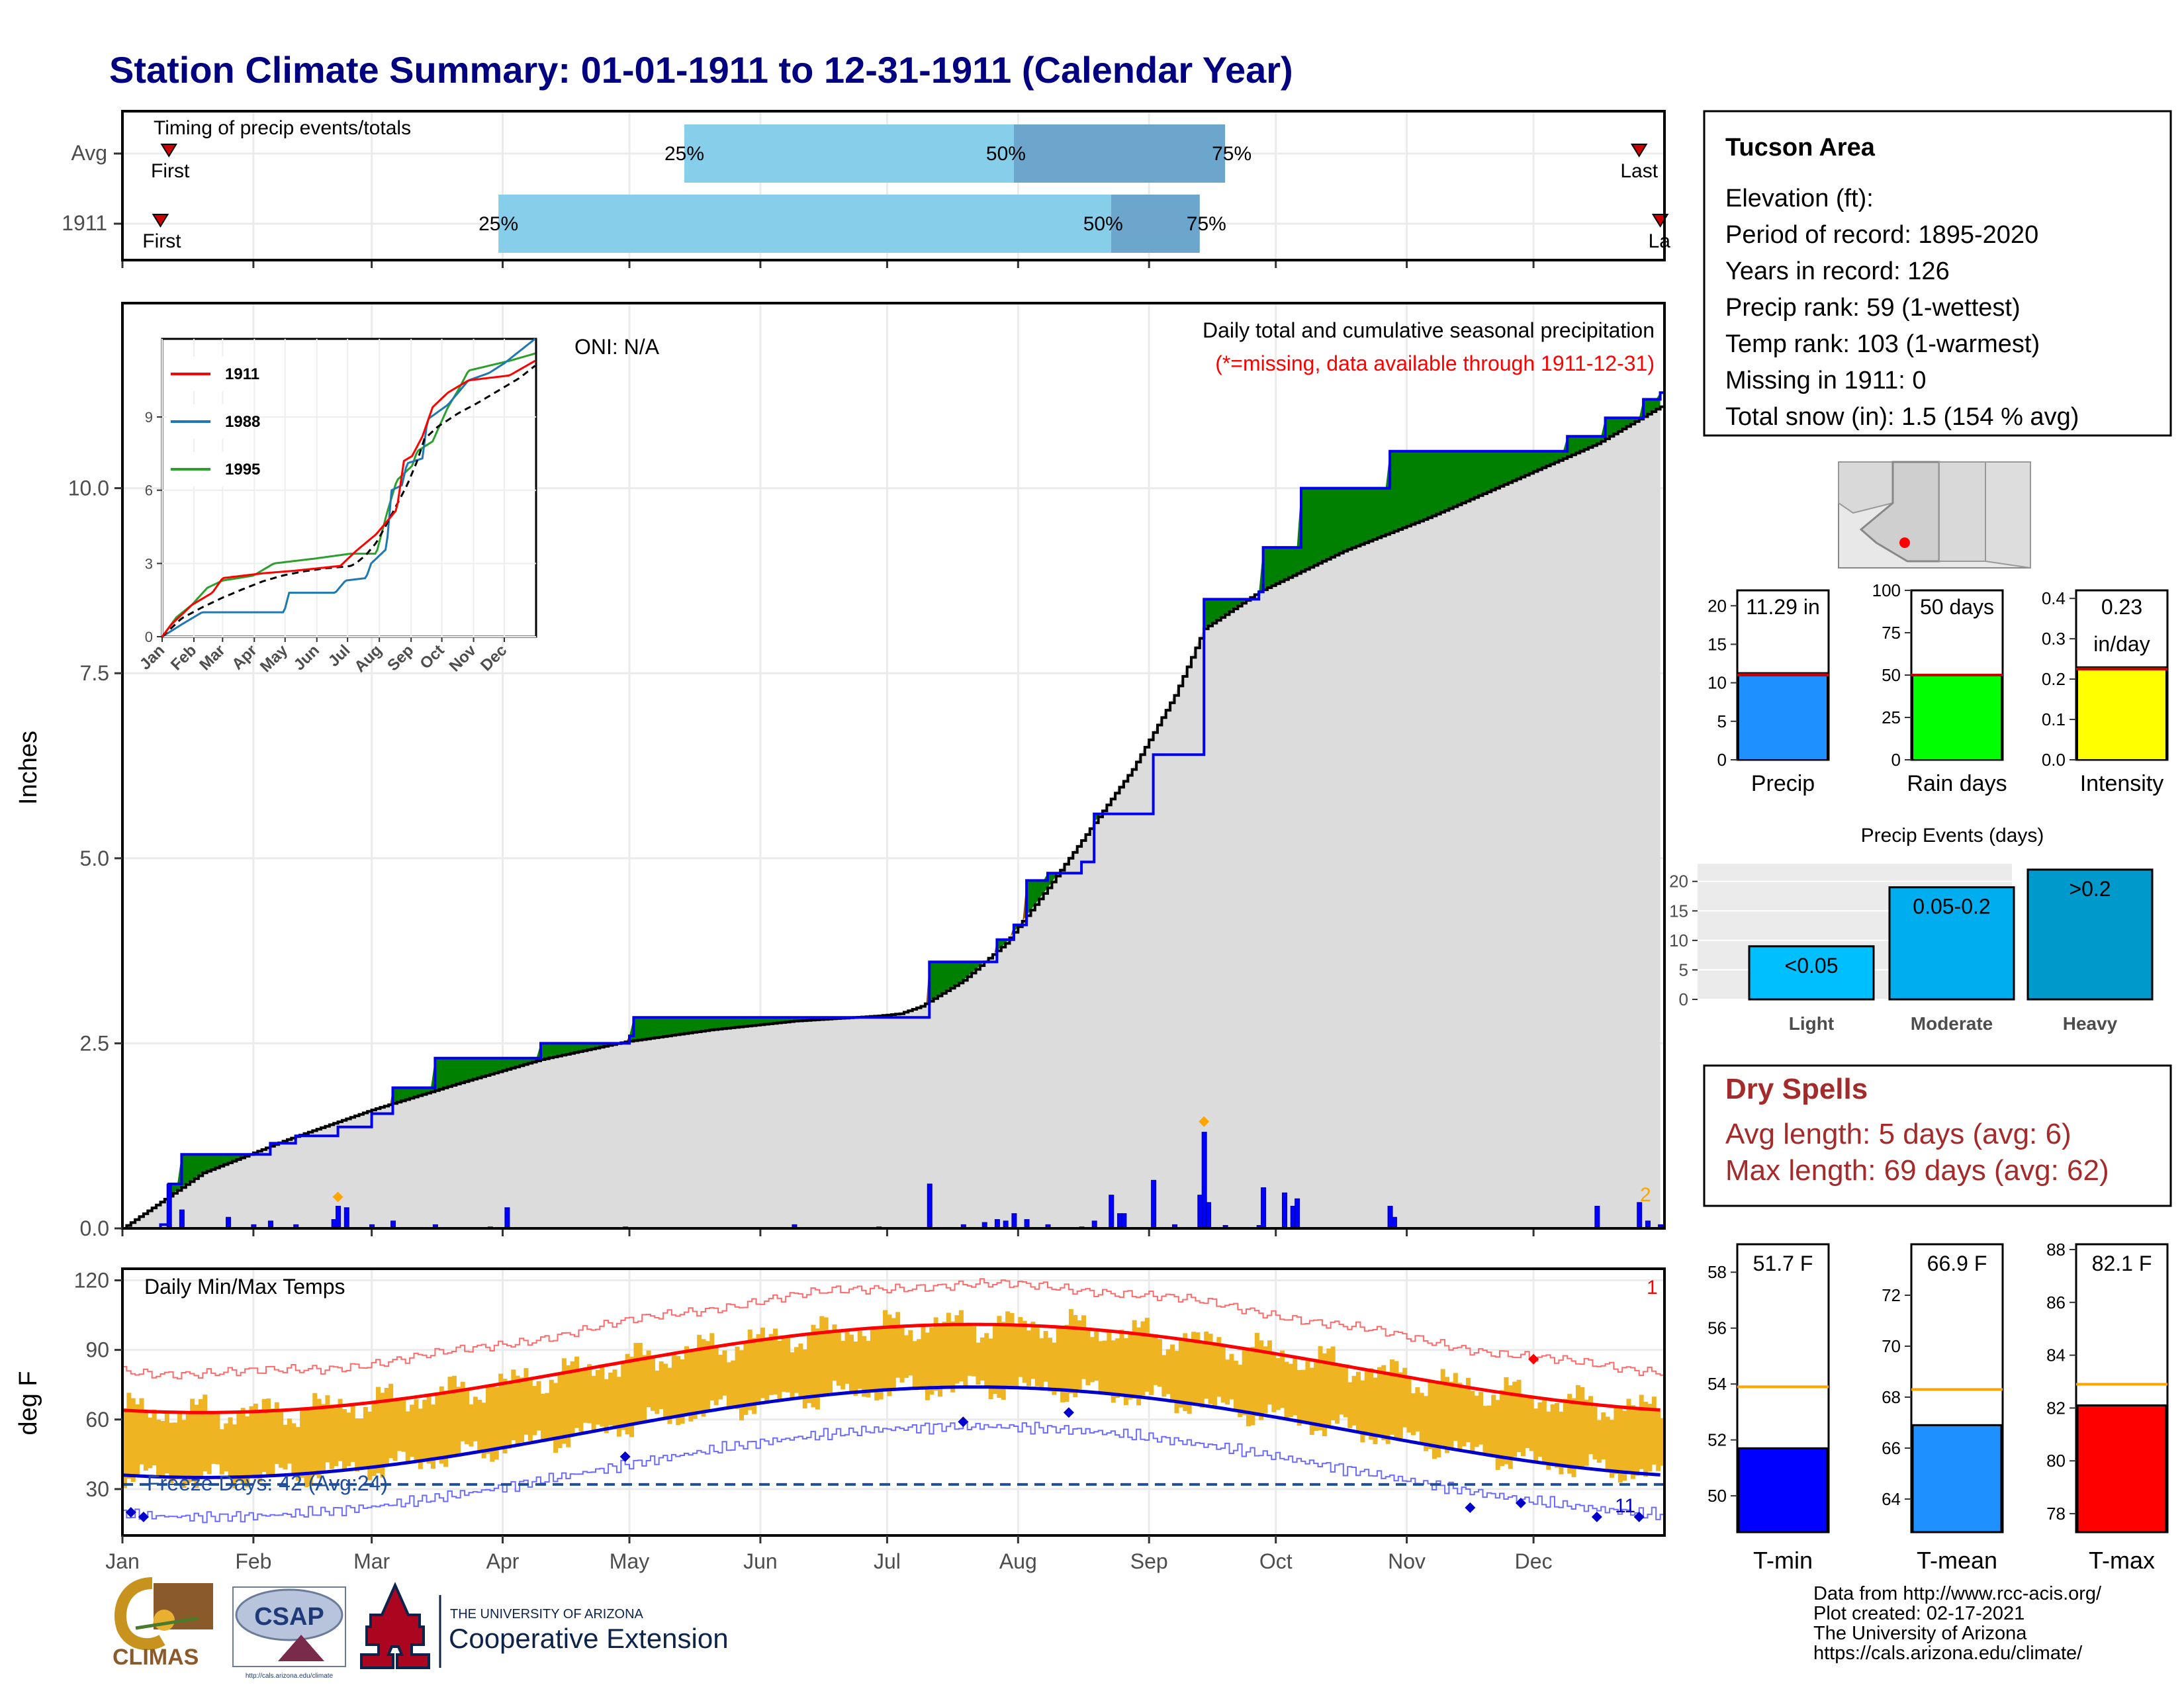 This screenshot has width=2184, height=1691. Describe the element at coordinates (1783, 784) in the screenshot. I see `summary-bar-label: Precip` at that location.